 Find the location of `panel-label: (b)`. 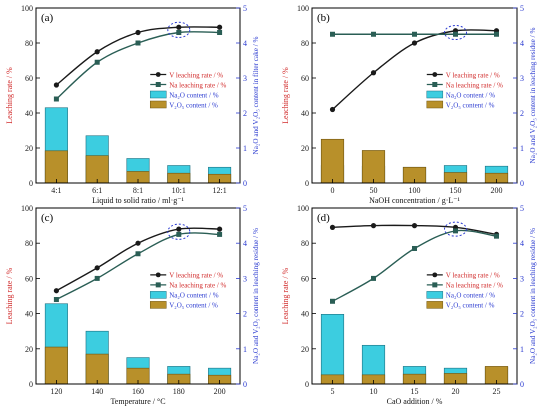

panel-label: (b) is located at coordinates (323, 18).